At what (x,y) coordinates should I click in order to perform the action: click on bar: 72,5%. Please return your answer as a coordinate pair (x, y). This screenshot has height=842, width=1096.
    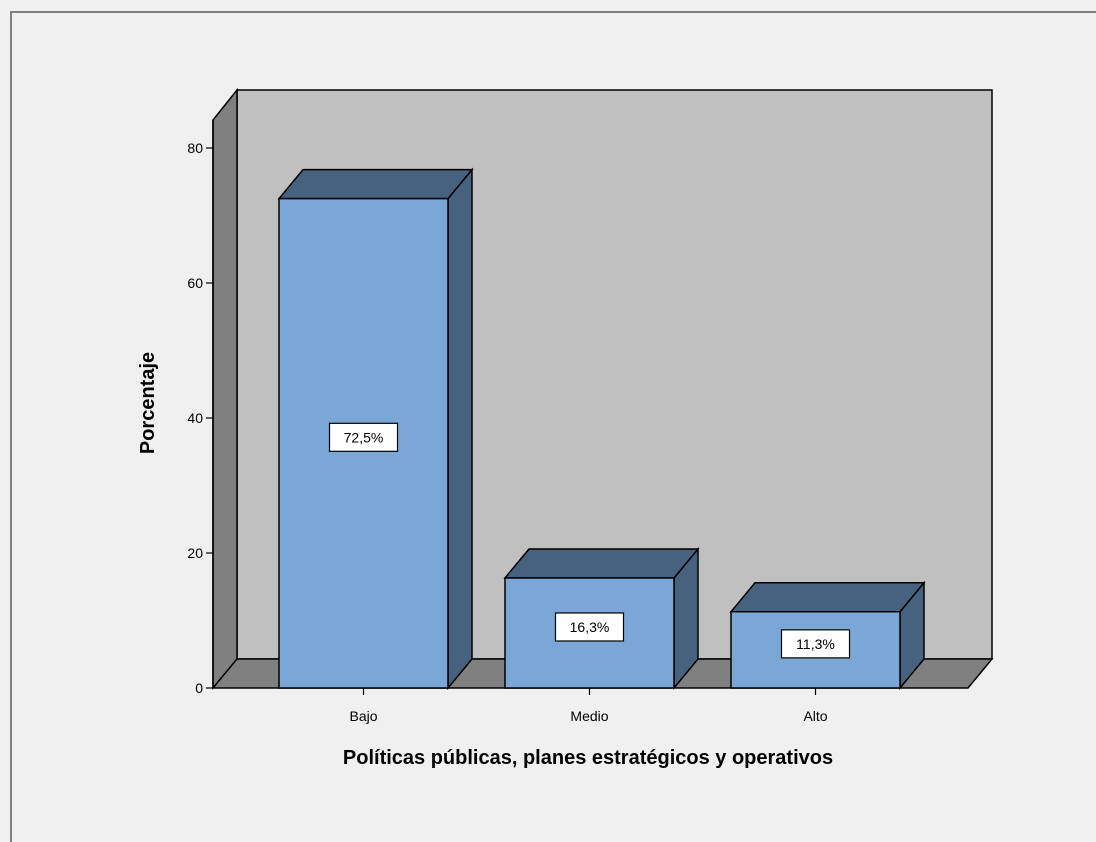
    Looking at the image, I should click on (375, 429).